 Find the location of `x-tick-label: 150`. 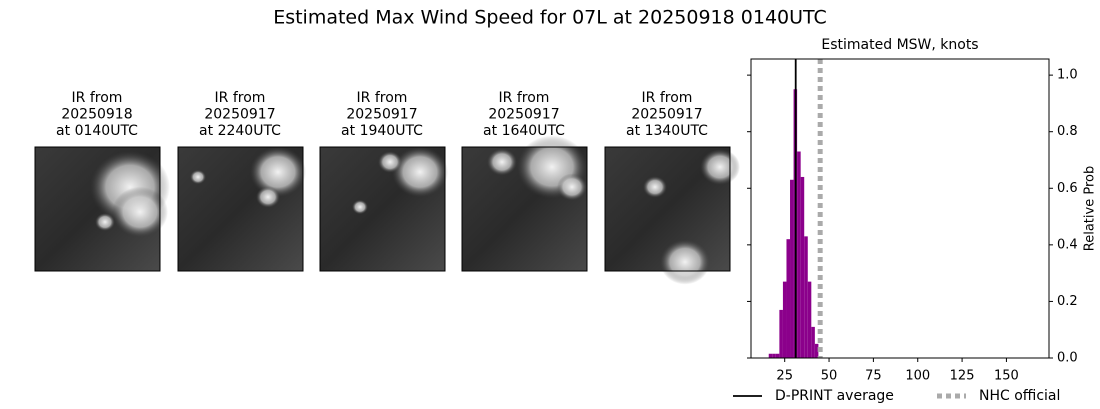

x-tick-label: 150 is located at coordinates (1006, 376).